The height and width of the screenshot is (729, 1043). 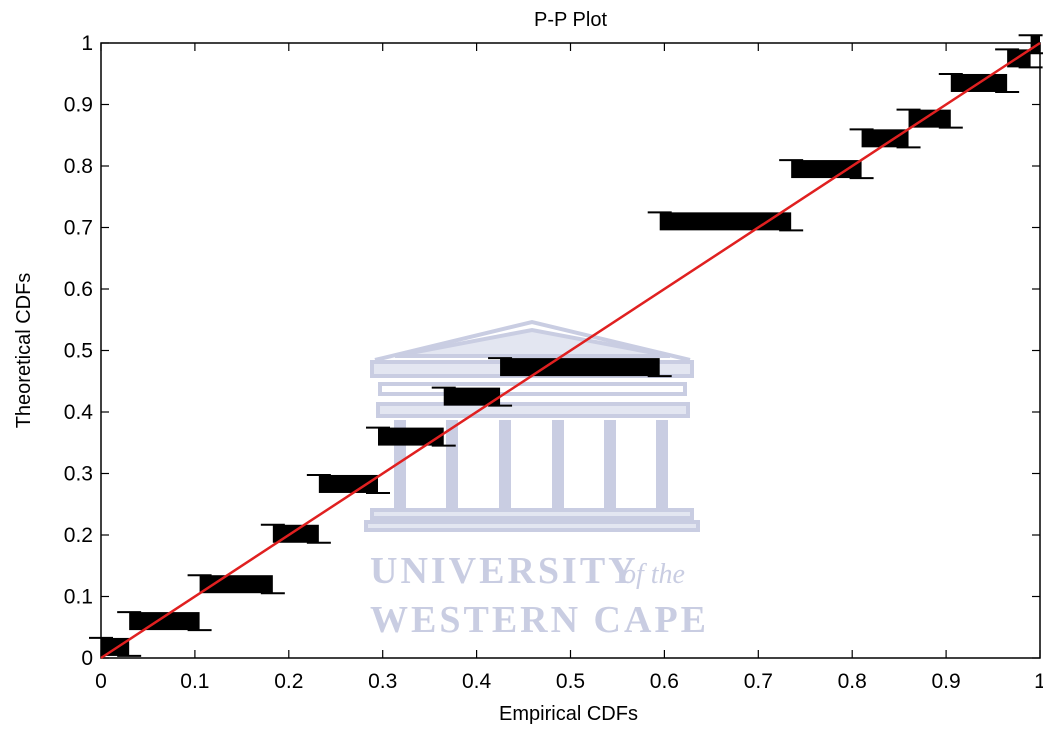 I want to click on building-emblem, so click(x=532, y=425).